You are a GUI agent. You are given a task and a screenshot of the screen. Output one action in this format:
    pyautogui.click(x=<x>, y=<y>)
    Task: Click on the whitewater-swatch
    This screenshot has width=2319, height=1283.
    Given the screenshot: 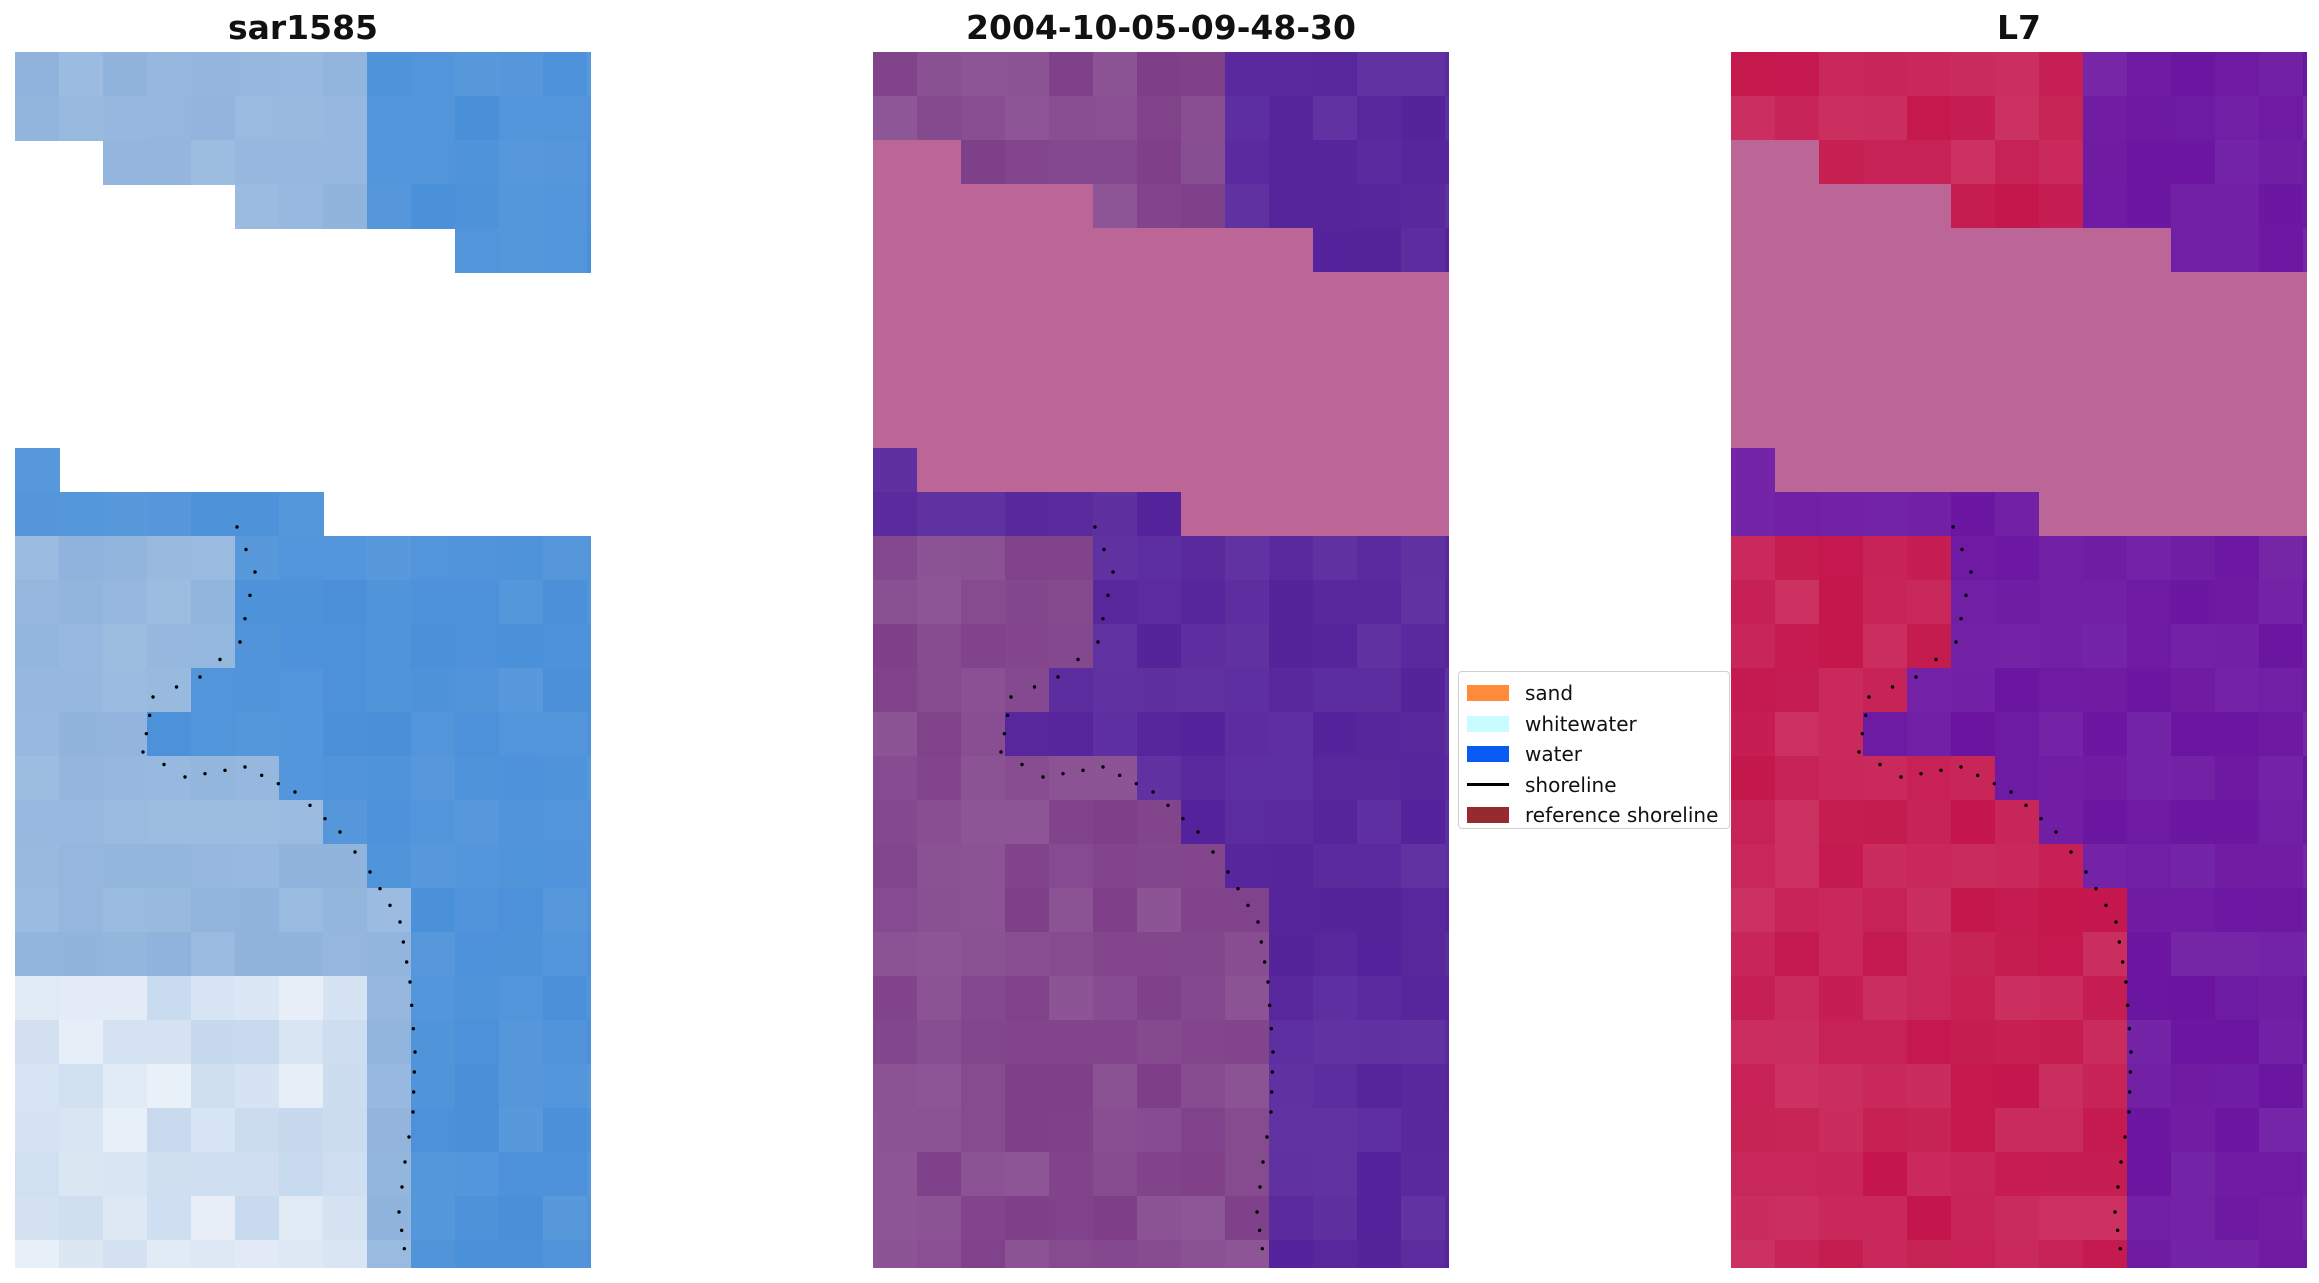 What is the action you would take?
    pyautogui.click(x=1488, y=723)
    